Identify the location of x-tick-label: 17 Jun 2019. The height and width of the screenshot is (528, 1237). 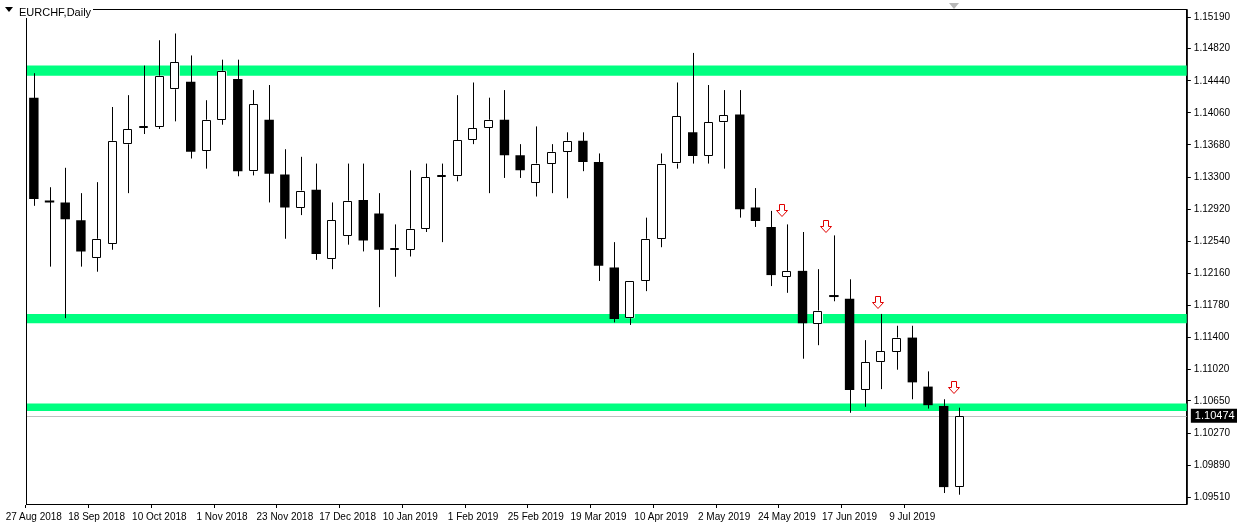
(850, 516).